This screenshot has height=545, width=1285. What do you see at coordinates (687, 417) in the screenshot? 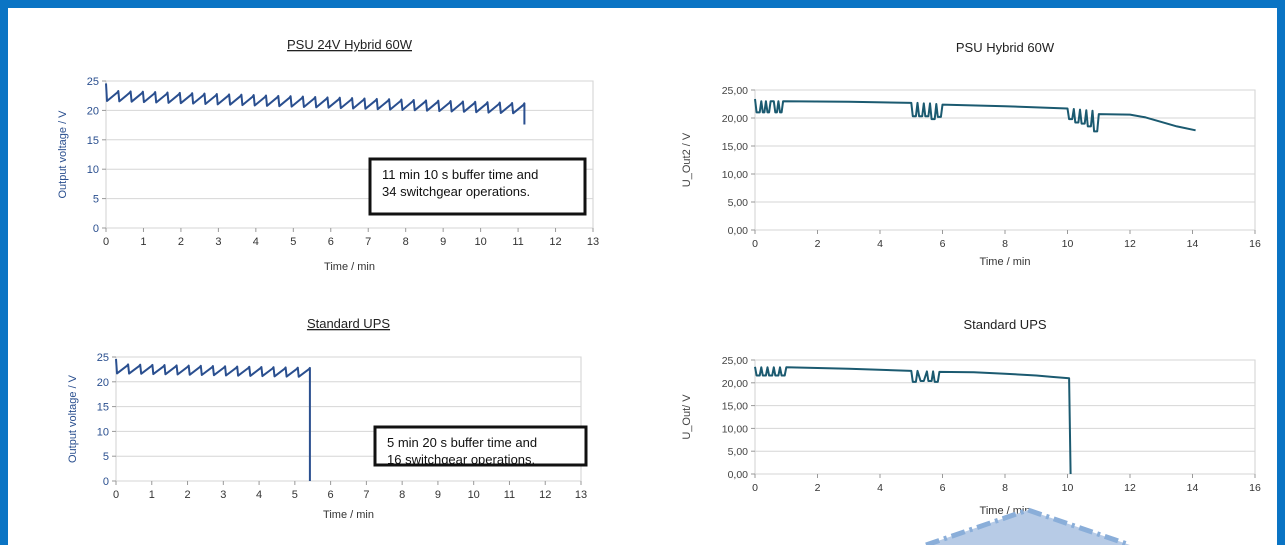
I see `y-axis-label: U_Out/ V` at bounding box center [687, 417].